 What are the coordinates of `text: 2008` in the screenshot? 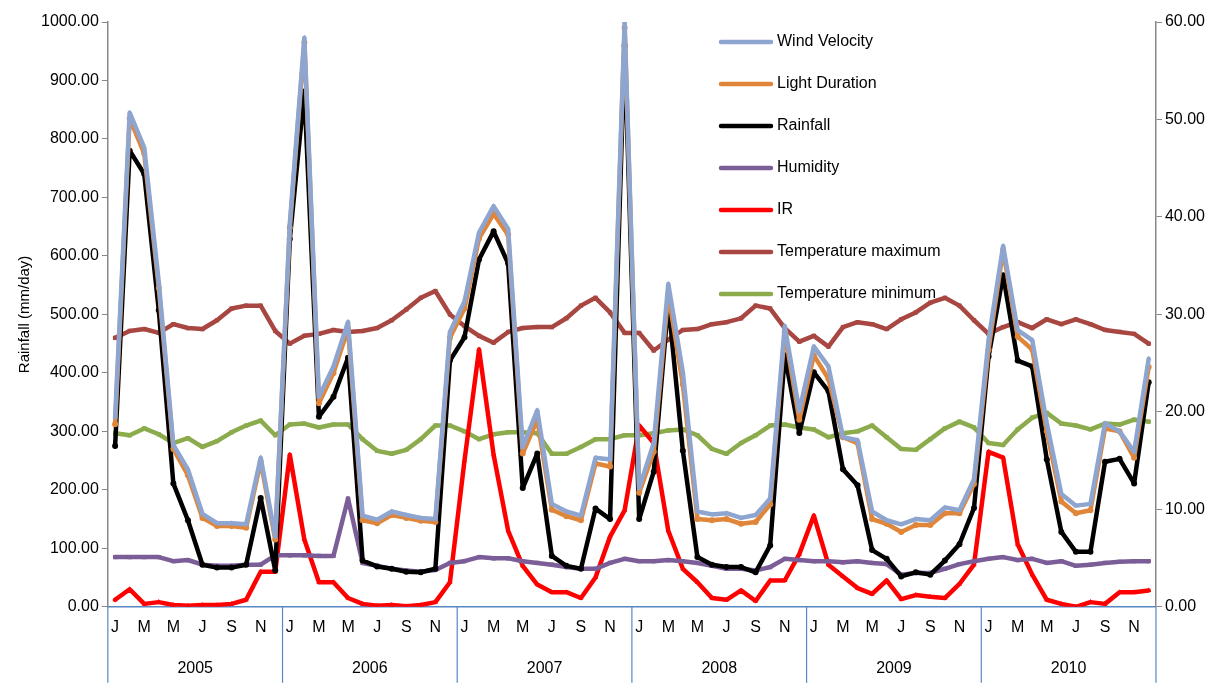 It's located at (719, 668).